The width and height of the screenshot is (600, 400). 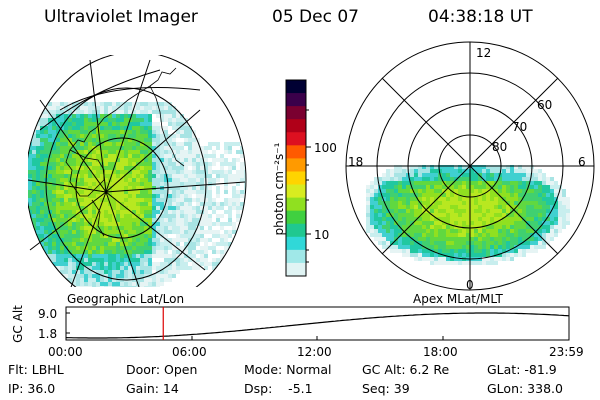 I want to click on mlt-label-18: 18, so click(x=356, y=162).